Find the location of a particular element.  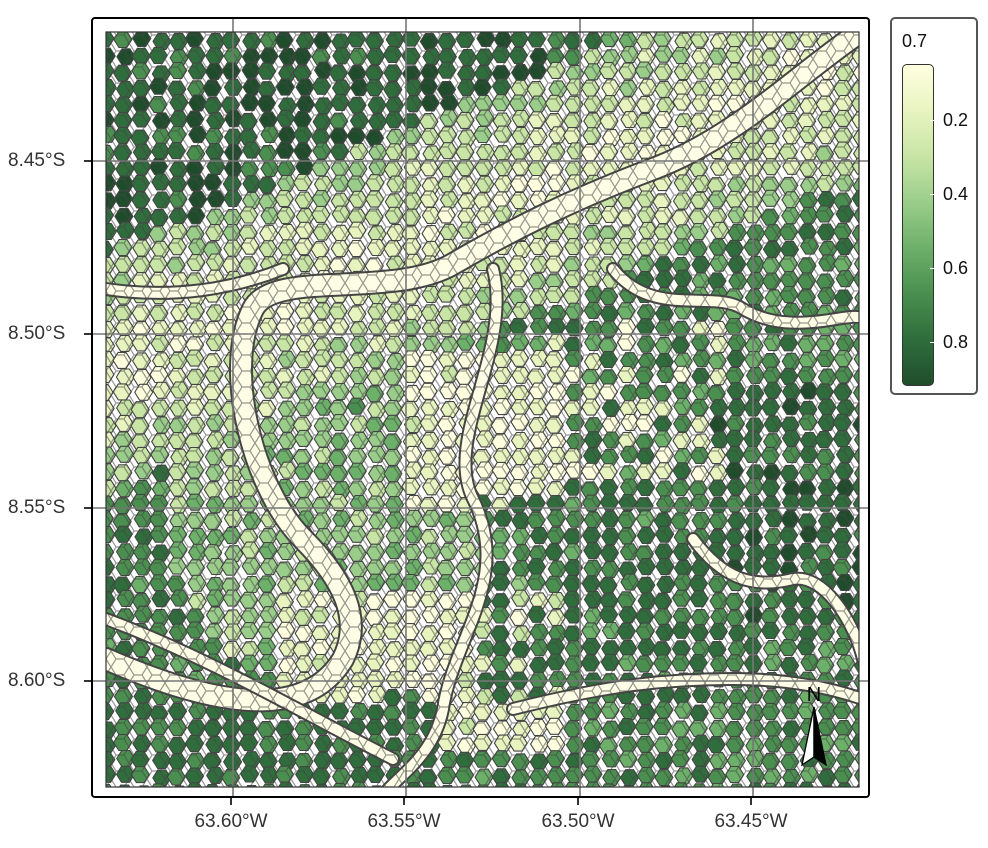

legend-tick-label: 0.4 is located at coordinates (956, 193).